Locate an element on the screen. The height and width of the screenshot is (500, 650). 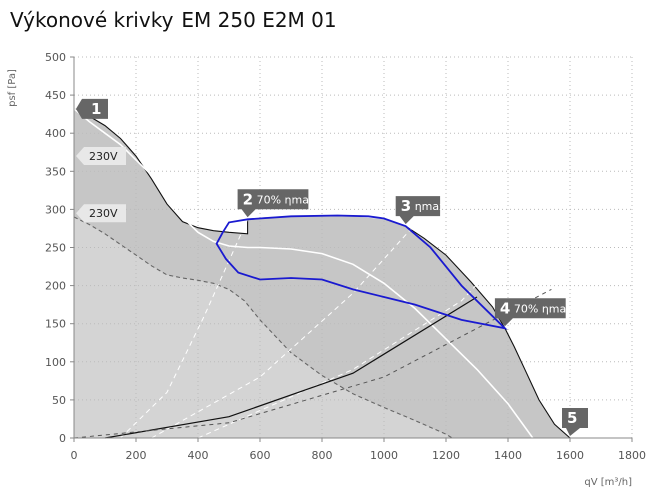
y-tick-label: 300 is located at coordinates (55, 209).